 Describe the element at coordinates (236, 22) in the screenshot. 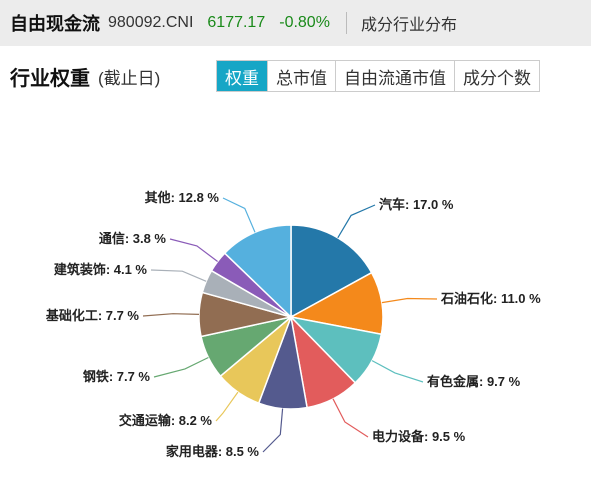

I see `index-price: 6177.17` at that location.